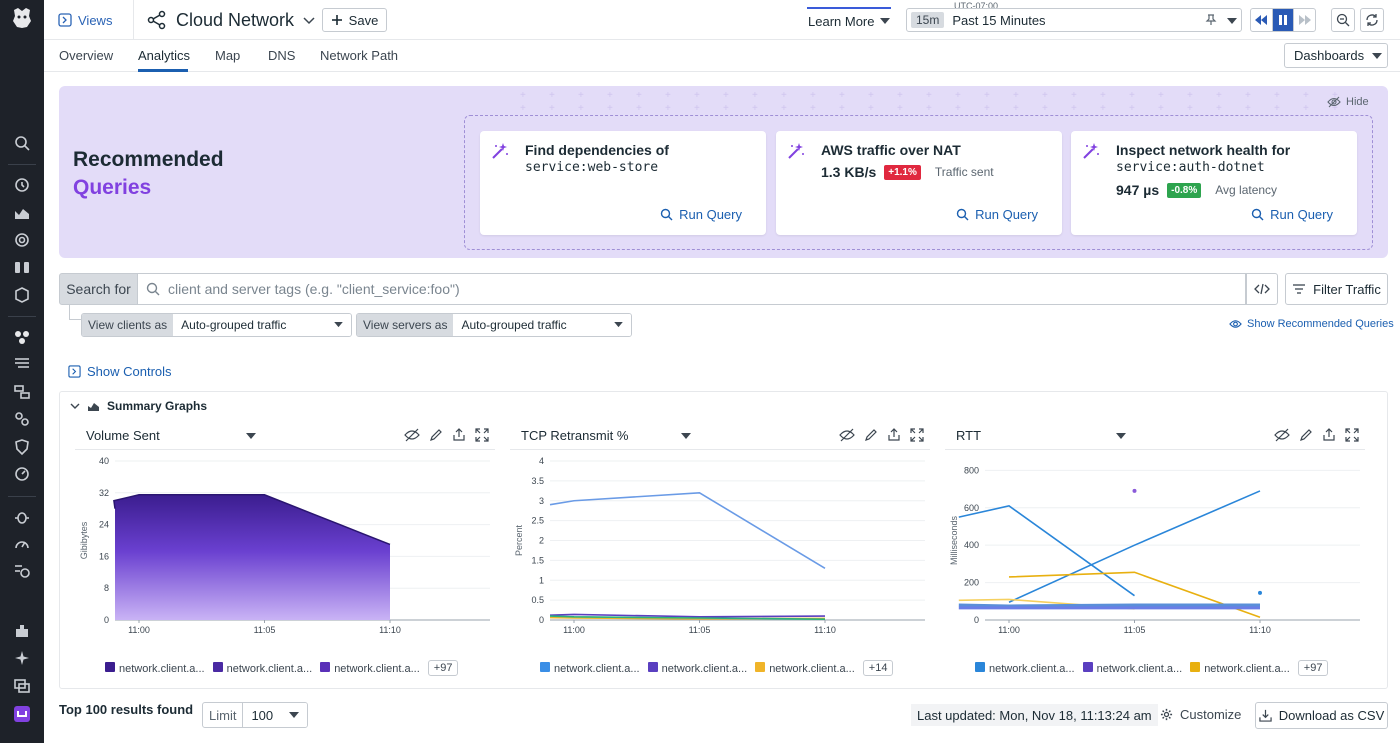  Describe the element at coordinates (849, 20) in the screenshot. I see `learn-more-dropdown: Learn More` at that location.